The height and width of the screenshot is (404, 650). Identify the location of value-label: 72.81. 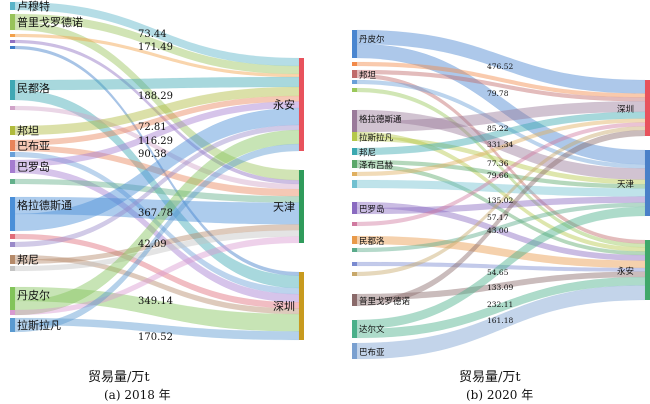
(152, 127).